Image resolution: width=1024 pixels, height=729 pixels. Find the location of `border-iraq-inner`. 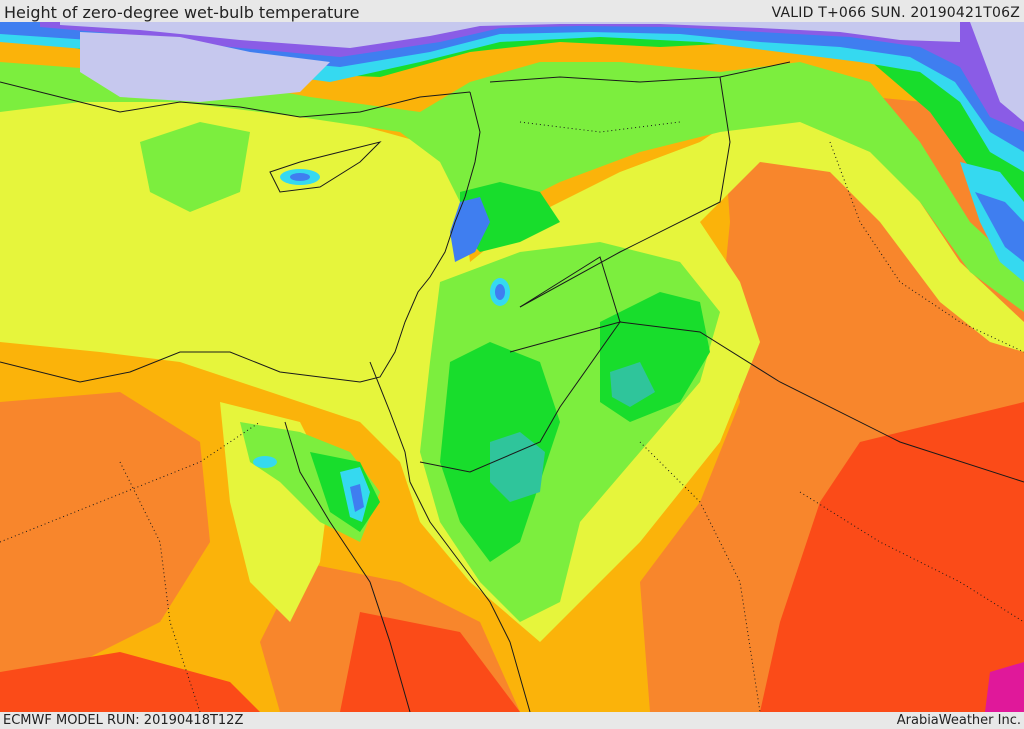

border-iraq-inner is located at coordinates (926, 247).